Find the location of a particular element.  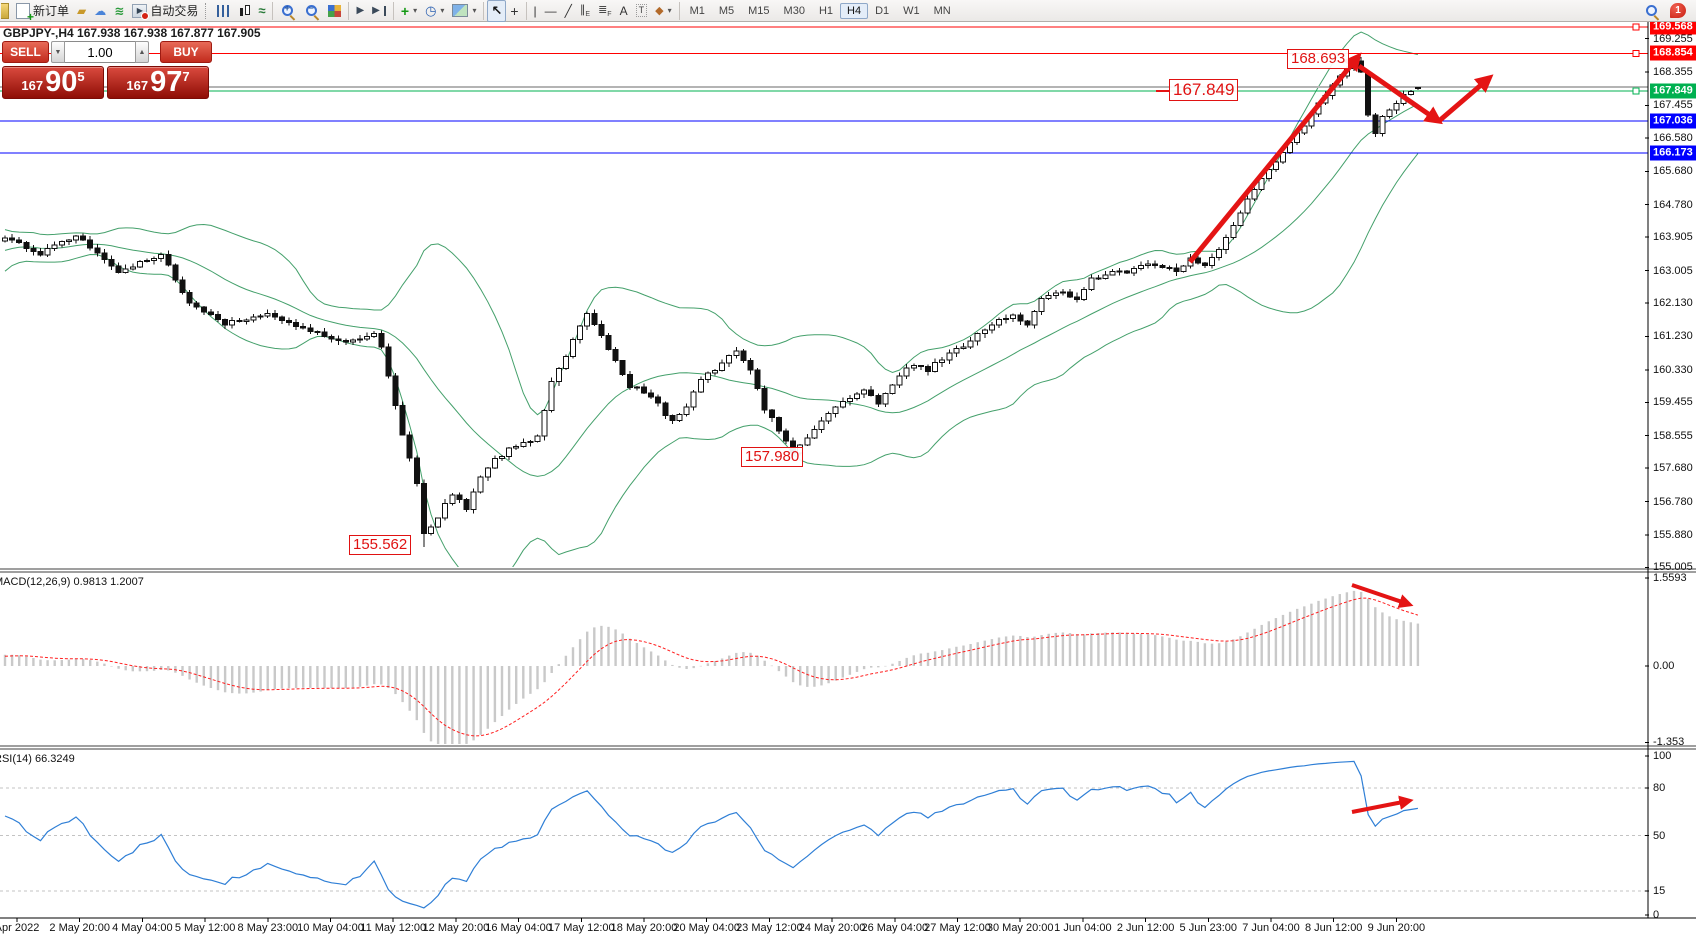

trend-arrow is located at coordinates (1382, 596).